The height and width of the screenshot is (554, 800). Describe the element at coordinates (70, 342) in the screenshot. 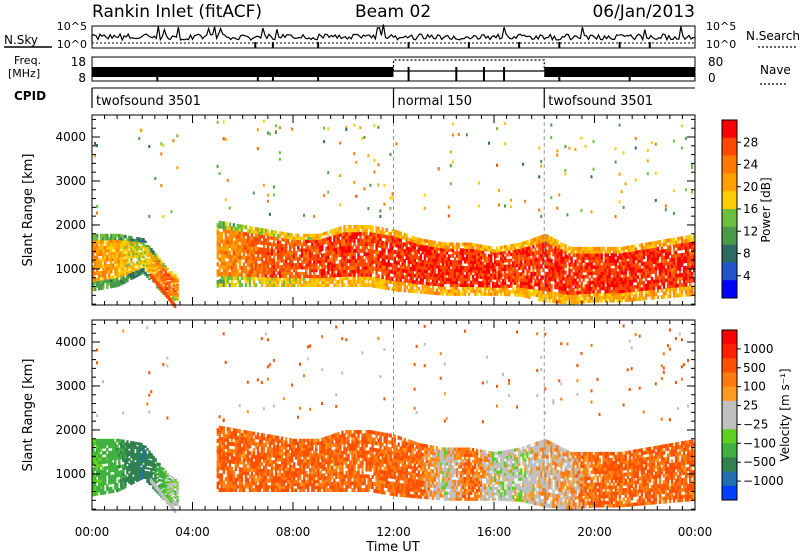

I see `velocity-ytick-label: 4000` at that location.